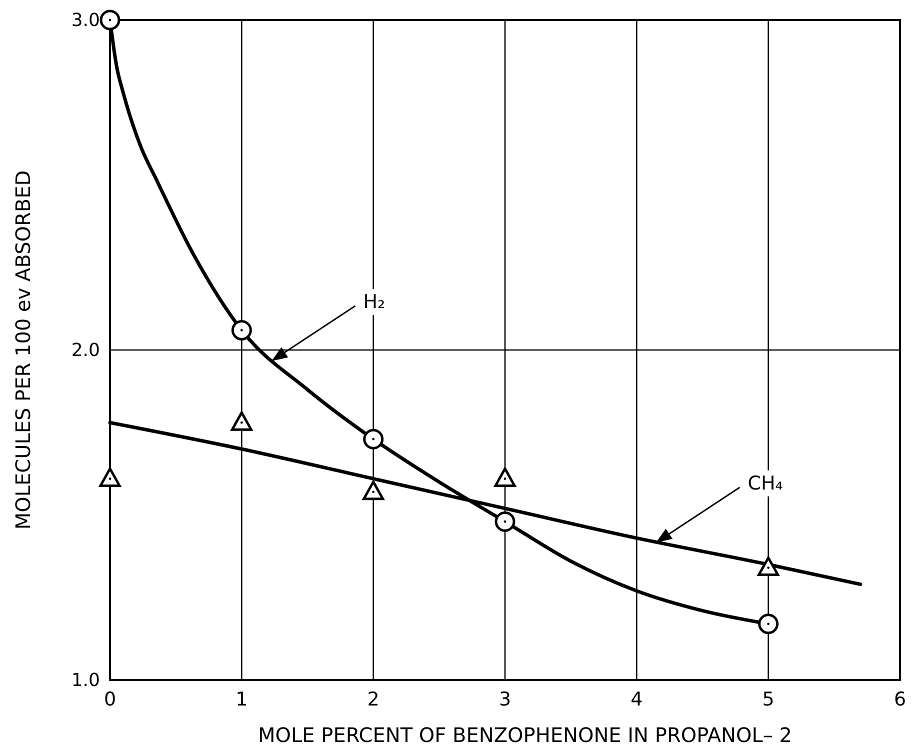  Describe the element at coordinates (505, 699) in the screenshot. I see `x-tick-label: 3` at that location.